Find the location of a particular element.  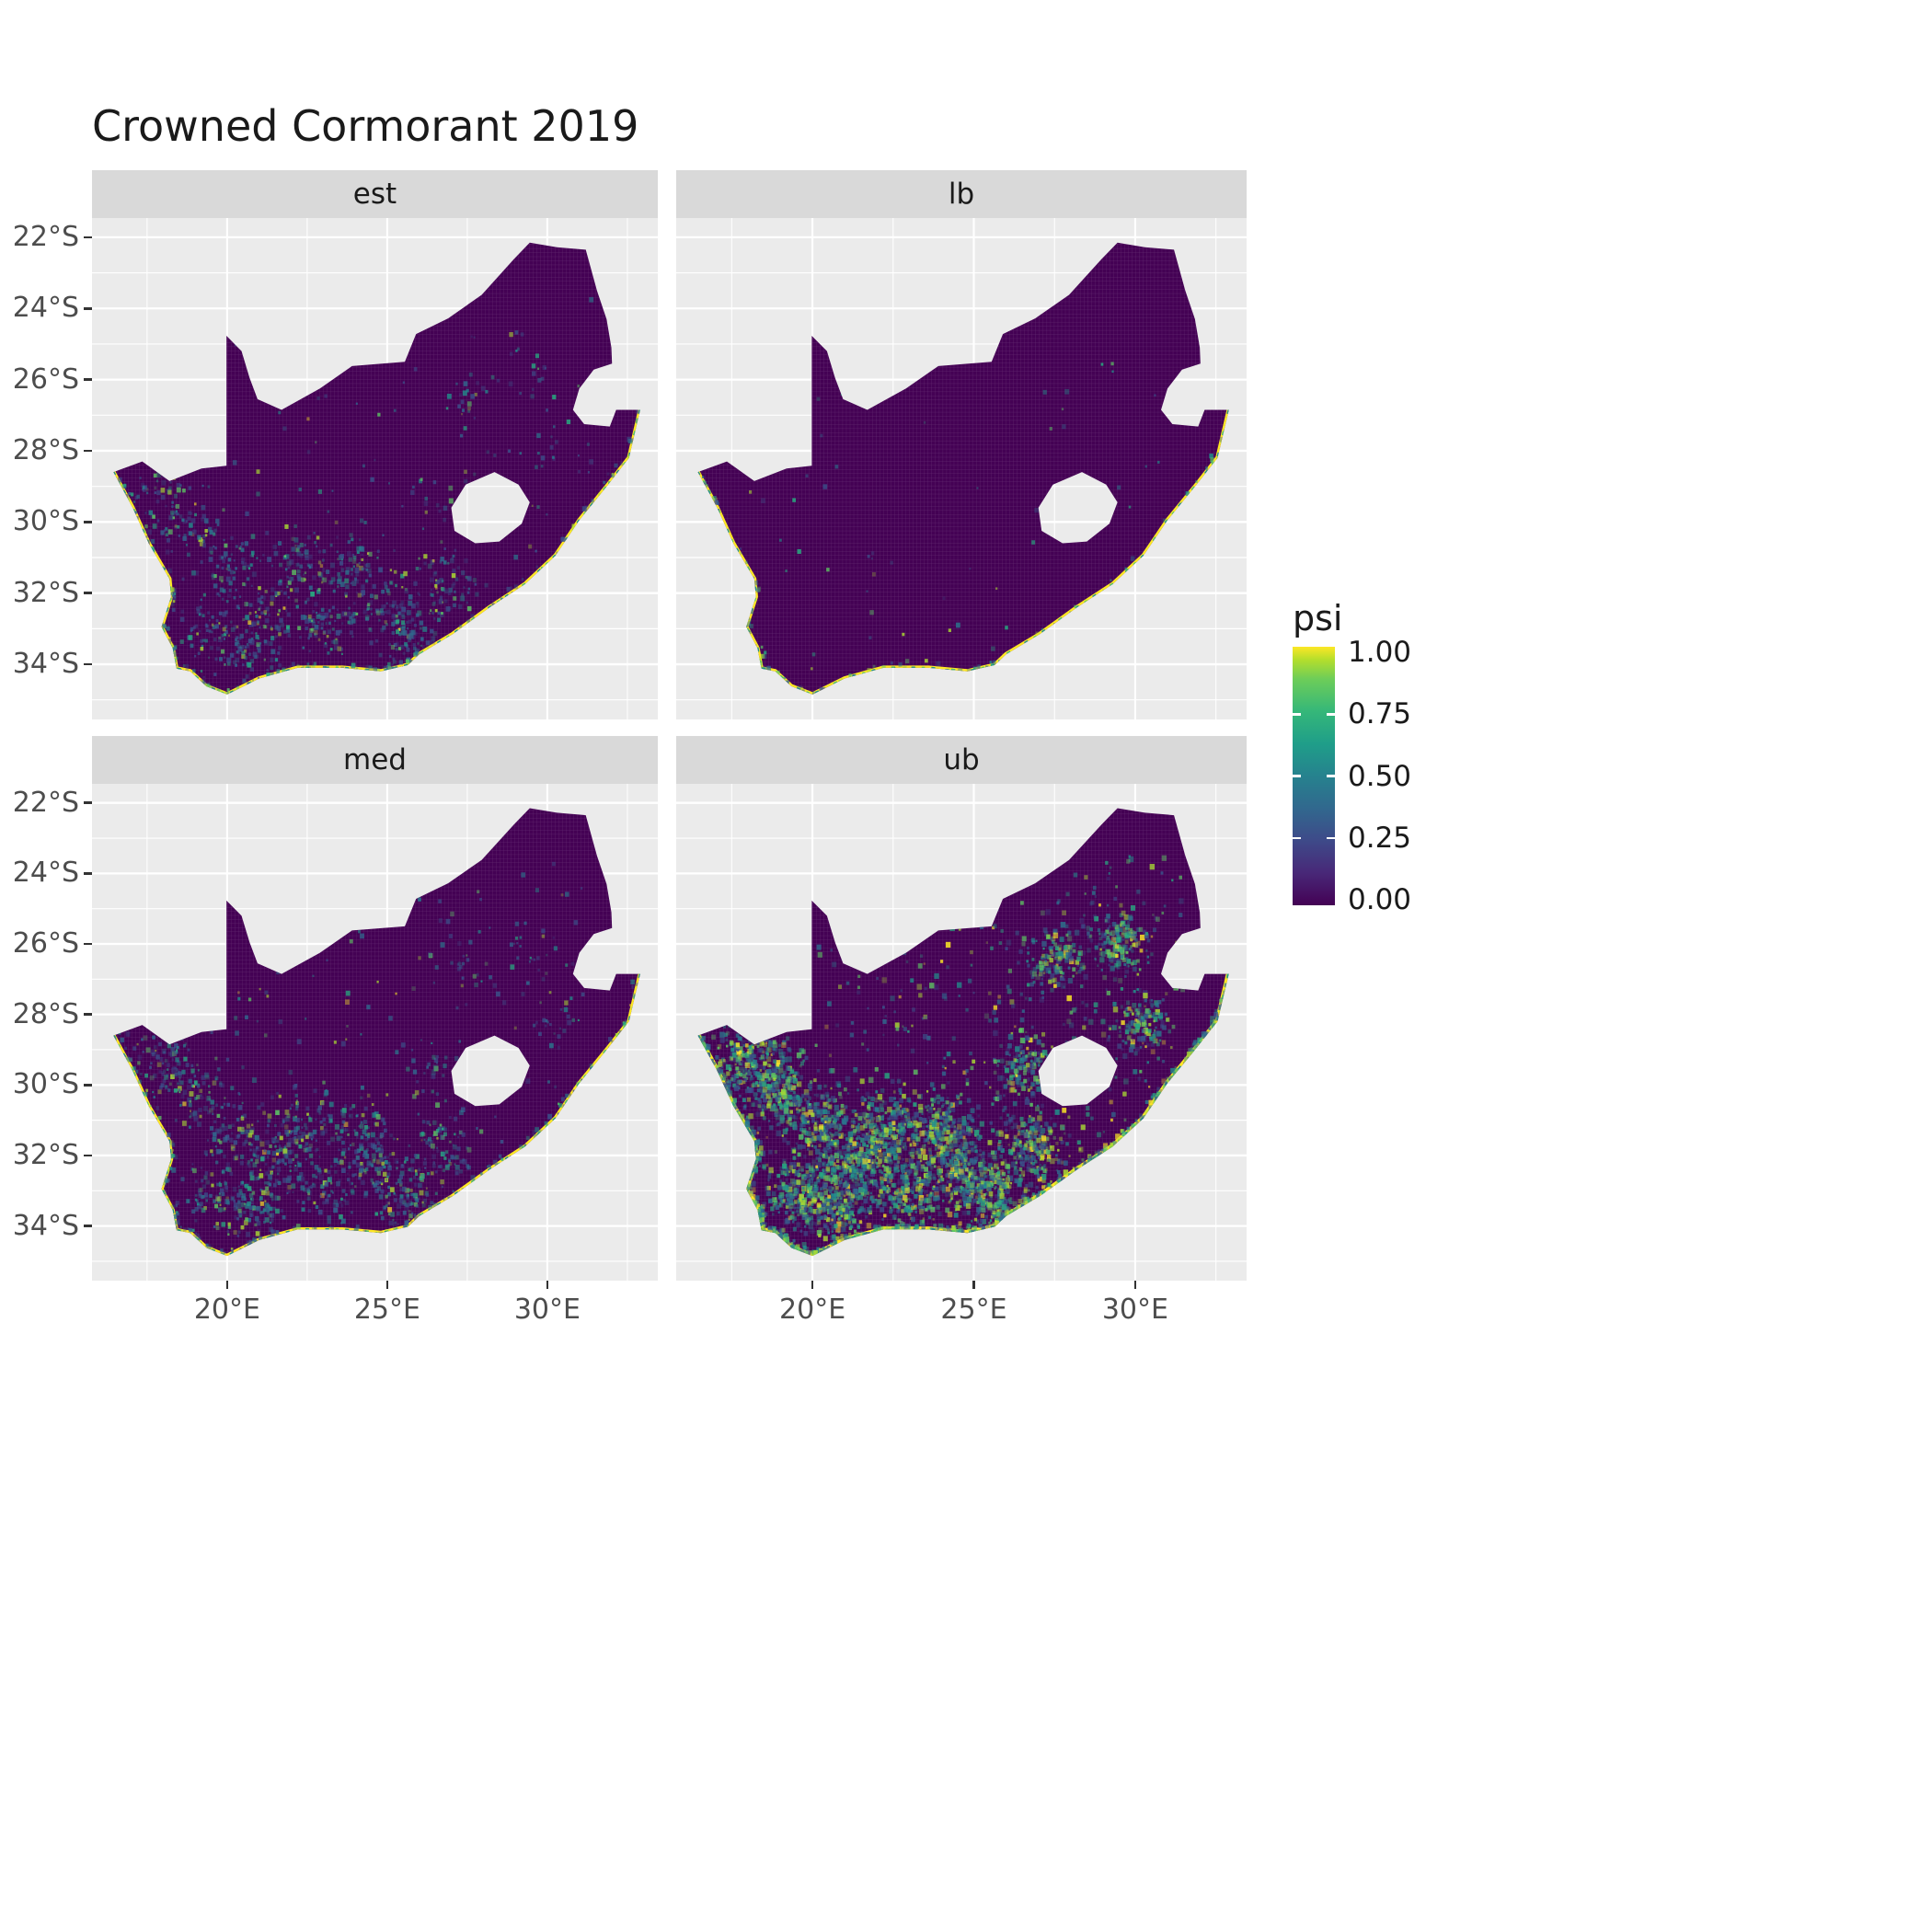

facet-strip-lb: lb is located at coordinates (961, 194).